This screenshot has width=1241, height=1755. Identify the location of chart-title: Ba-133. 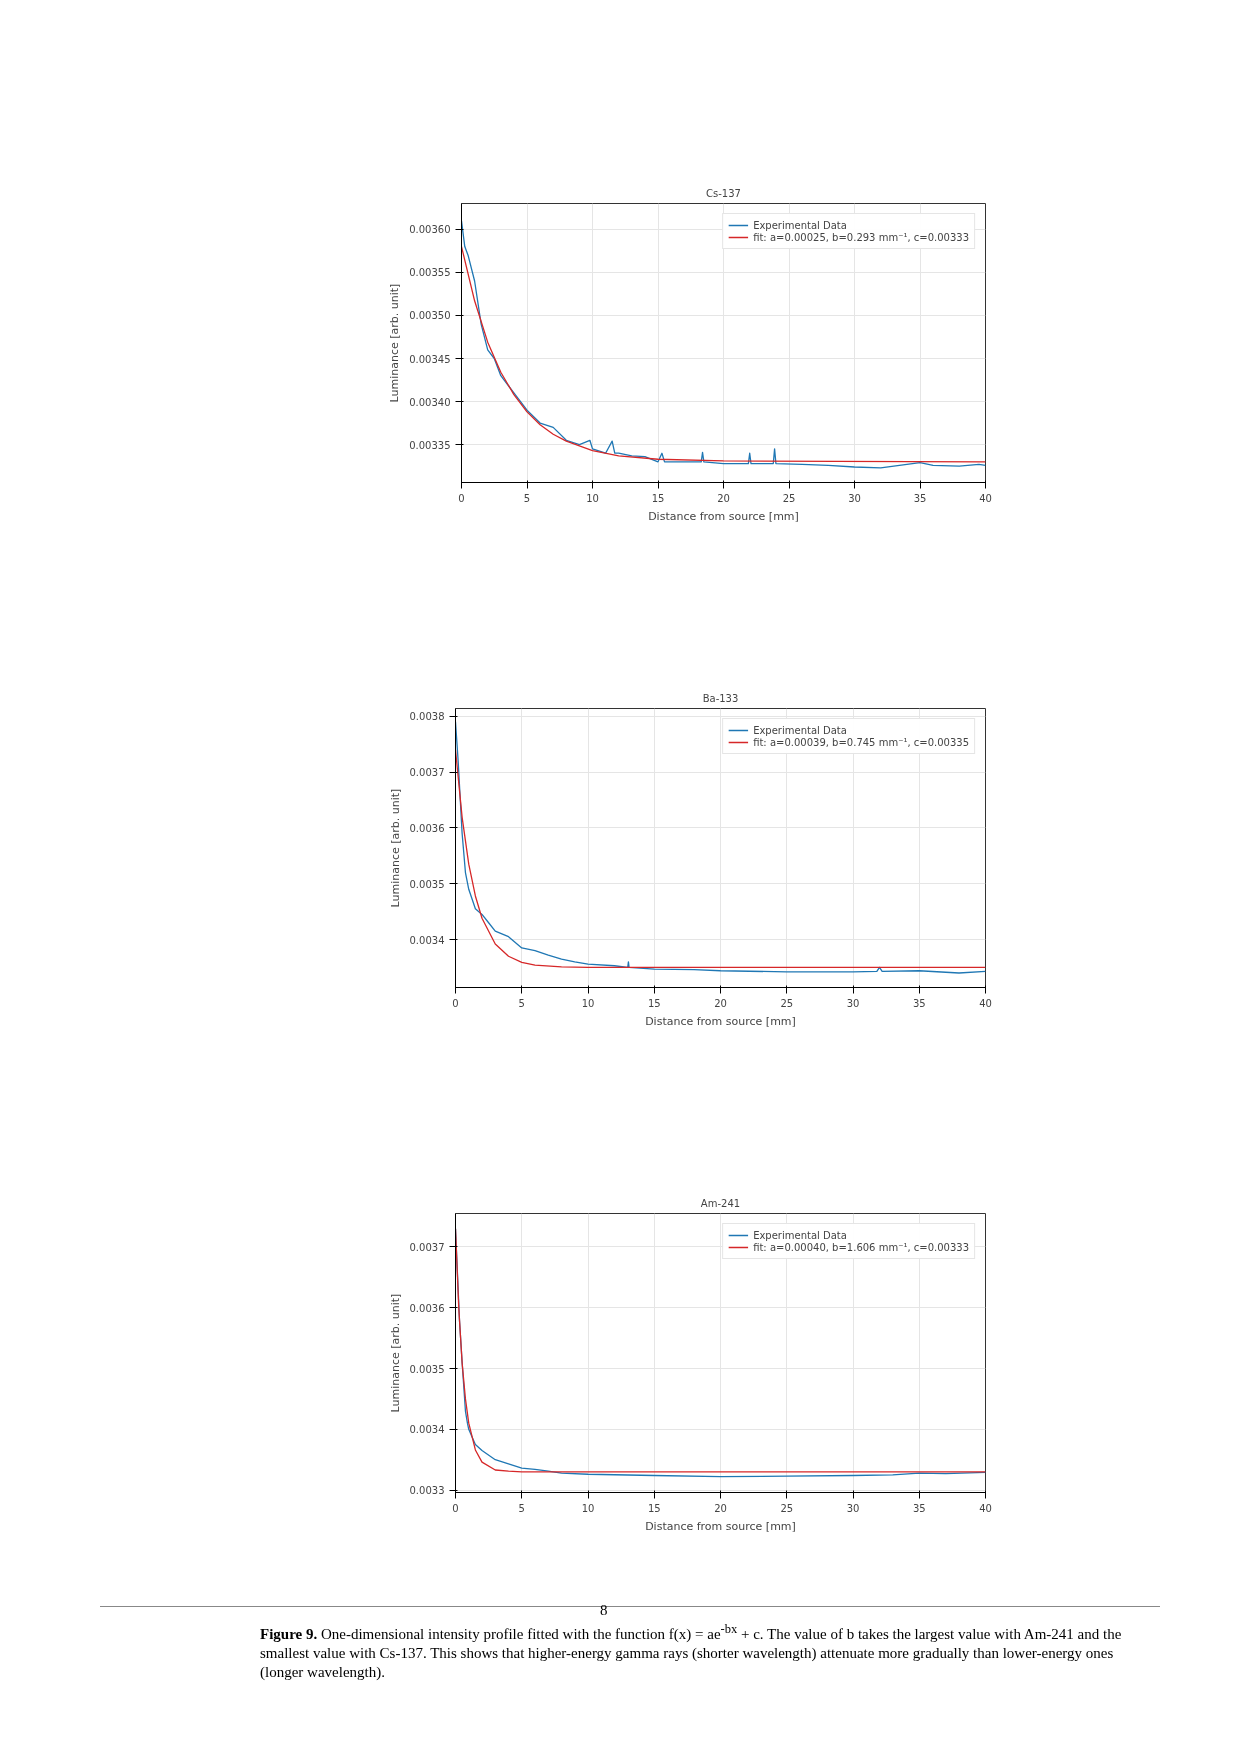
(720, 698).